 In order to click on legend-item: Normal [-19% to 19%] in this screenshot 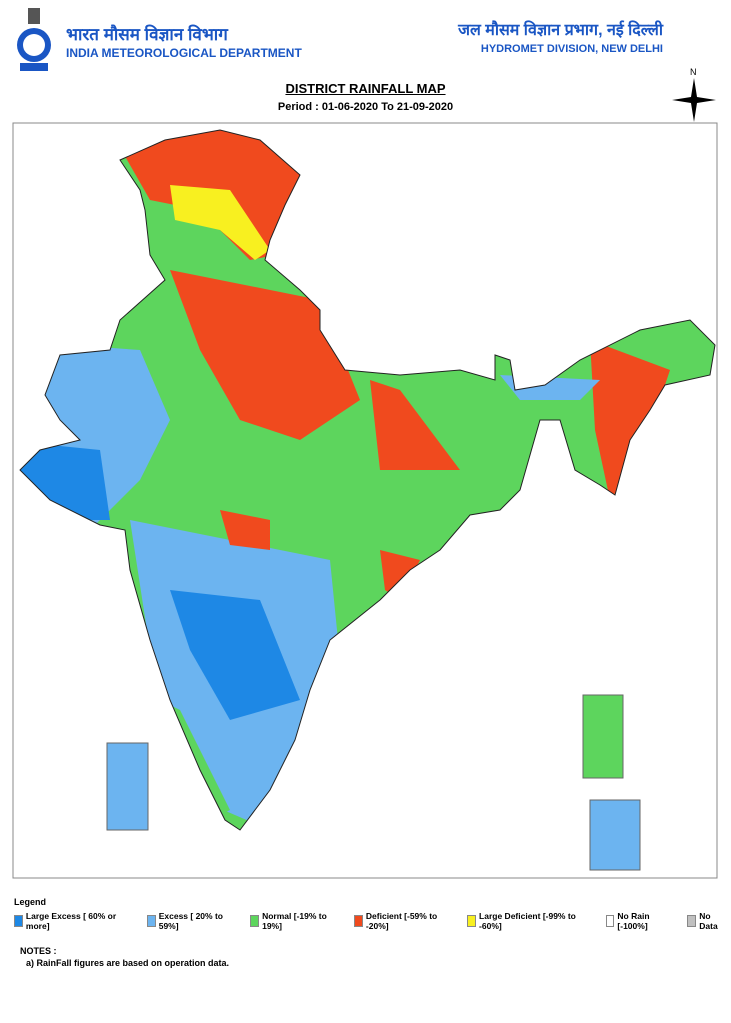, I will do `click(299, 921)`.